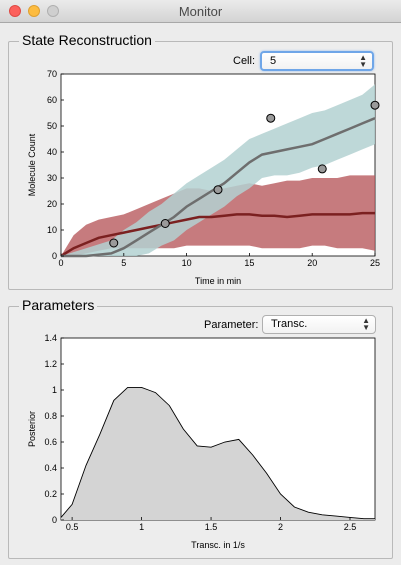 Image resolution: width=401 pixels, height=565 pixels. I want to click on posterior-chart-x-tick-label: 1.5, so click(211, 527).